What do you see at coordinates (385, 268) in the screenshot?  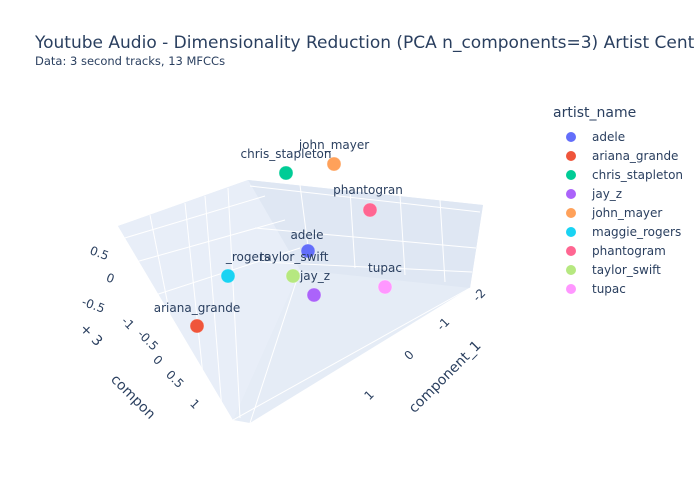 I see `point-label-tupac: tupac` at bounding box center [385, 268].